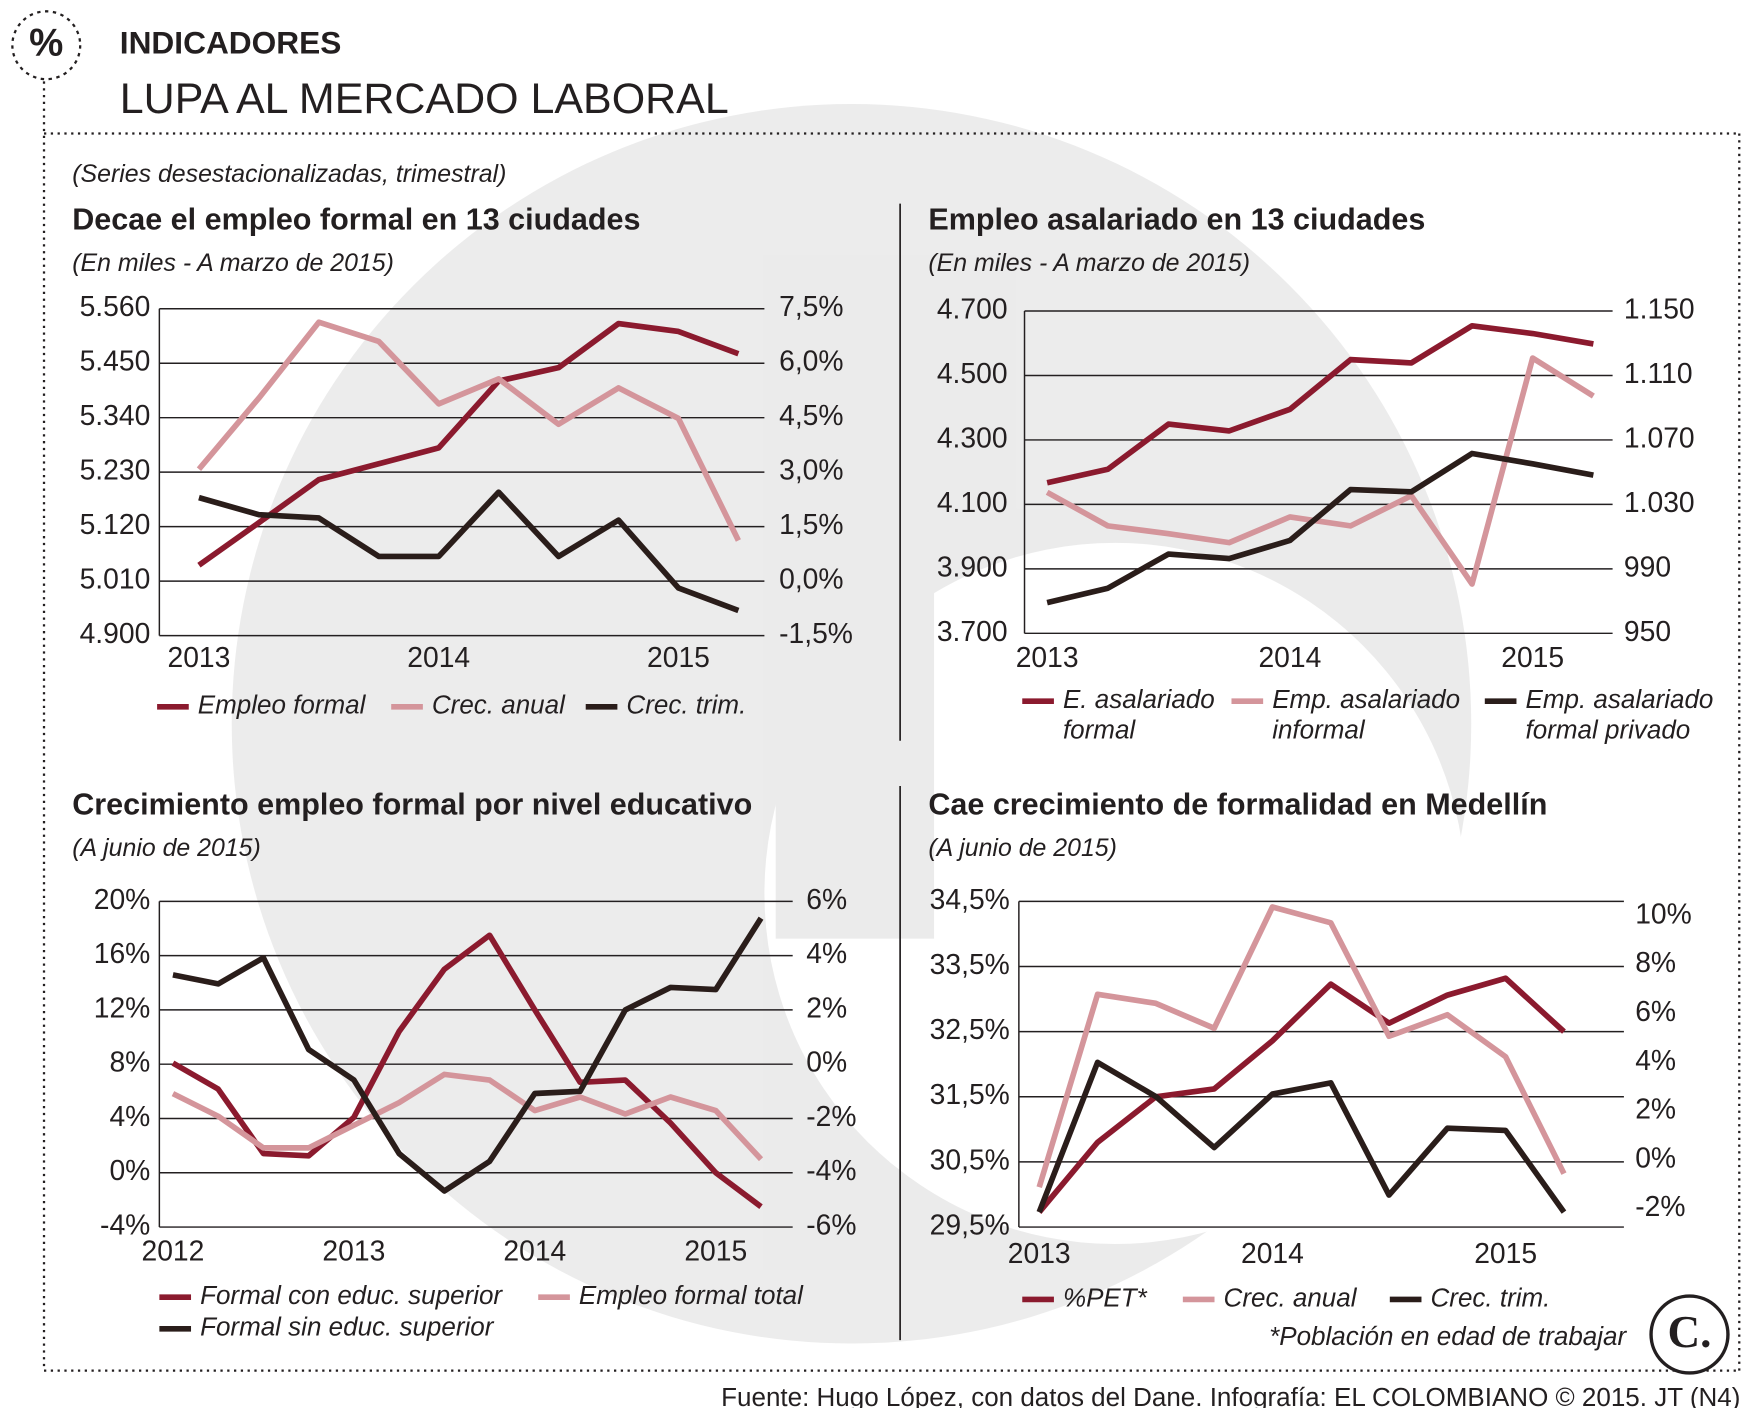 The image size is (1755, 1408). What do you see at coordinates (811, 415) in the screenshot?
I see `y2-tick-label: 4,5%` at bounding box center [811, 415].